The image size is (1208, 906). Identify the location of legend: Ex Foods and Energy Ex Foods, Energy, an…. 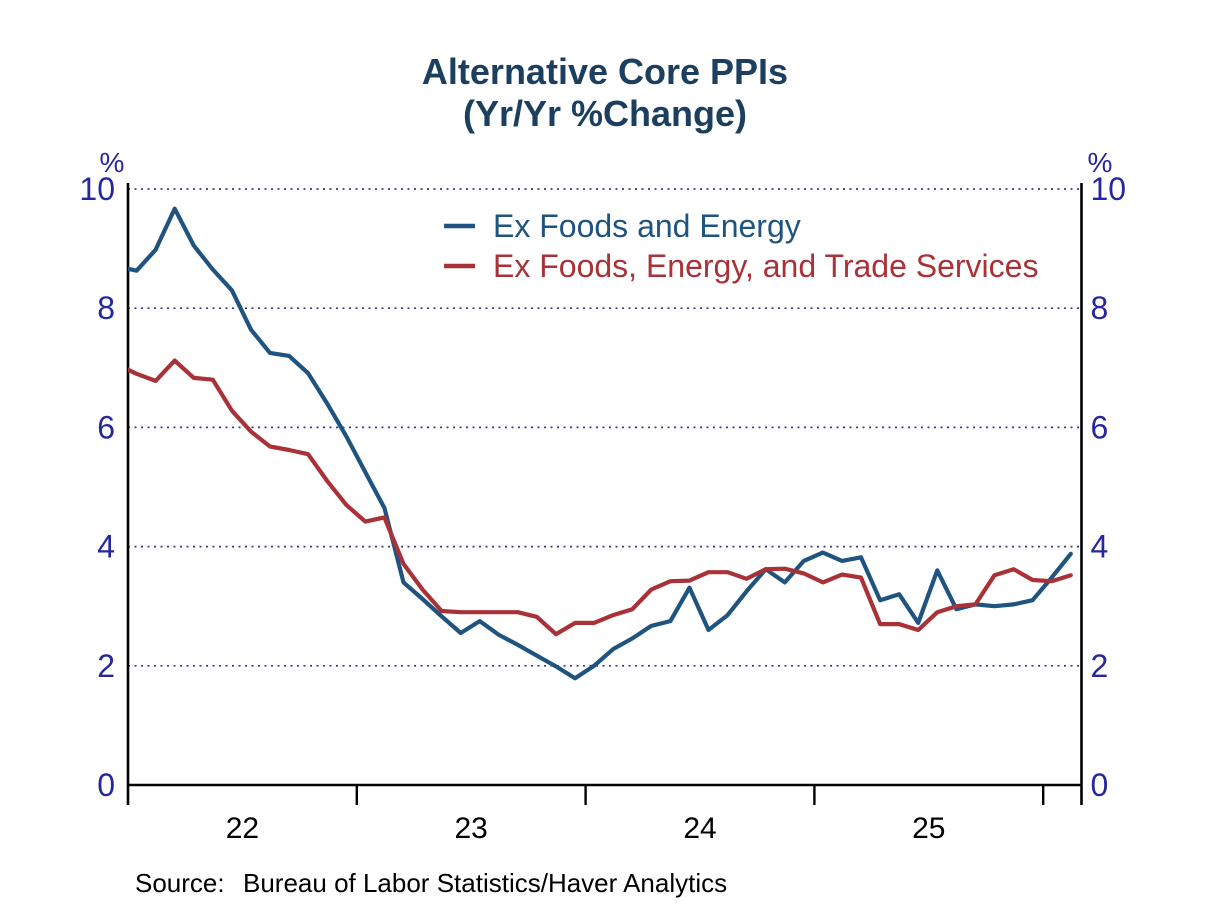
(741, 246).